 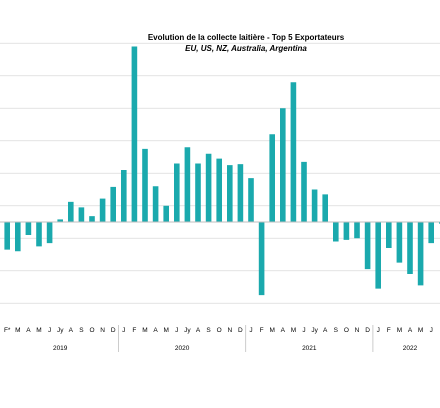 What do you see at coordinates (246, 48) in the screenshot?
I see `chart-subtitle: EU, US, NZ, Australia, Argentina` at bounding box center [246, 48].